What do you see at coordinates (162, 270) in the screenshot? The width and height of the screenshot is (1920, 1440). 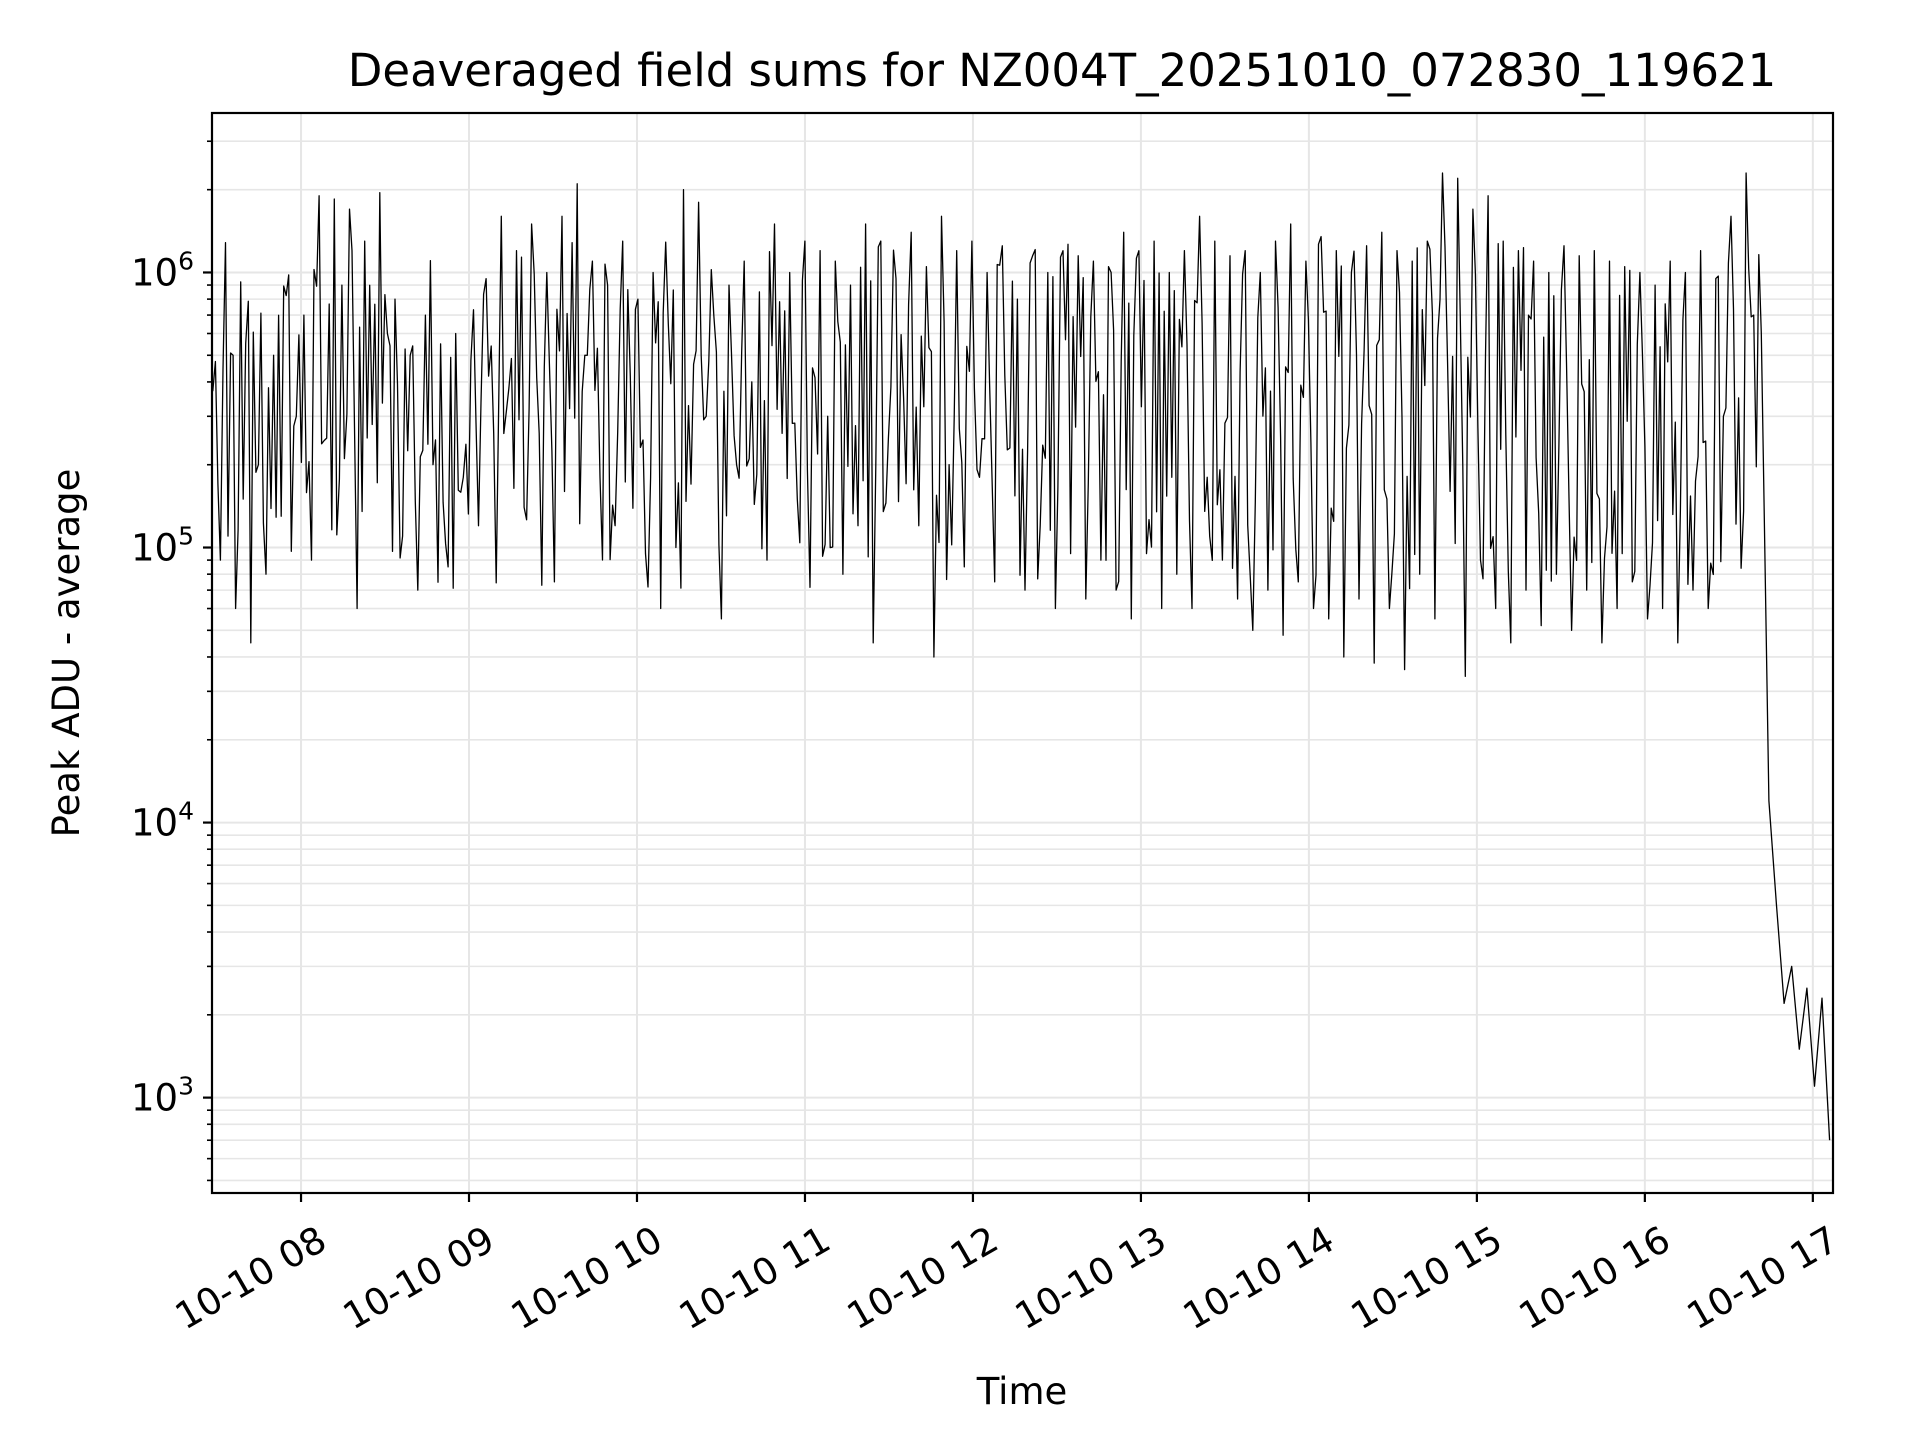 I see `y-tick-label: 10⁶` at bounding box center [162, 270].